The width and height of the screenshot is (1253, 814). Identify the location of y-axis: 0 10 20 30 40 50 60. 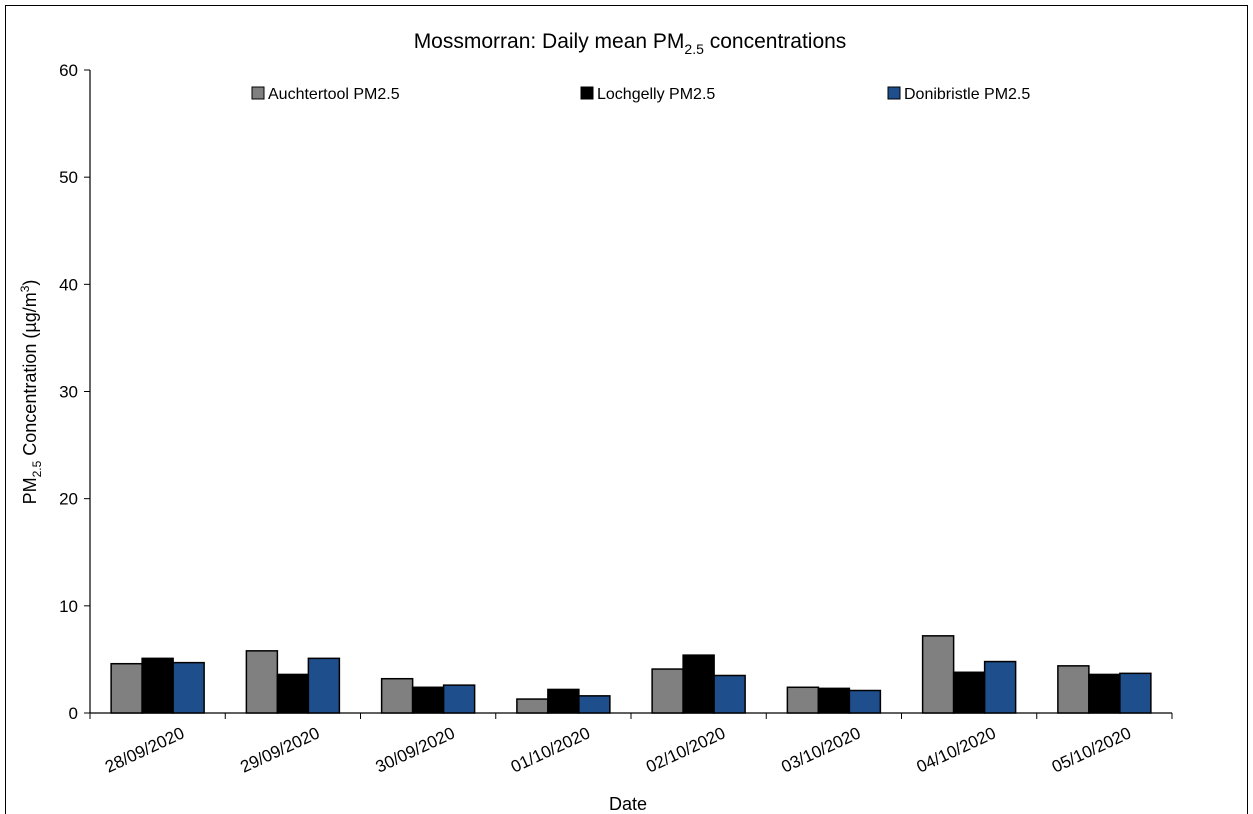
(75, 392).